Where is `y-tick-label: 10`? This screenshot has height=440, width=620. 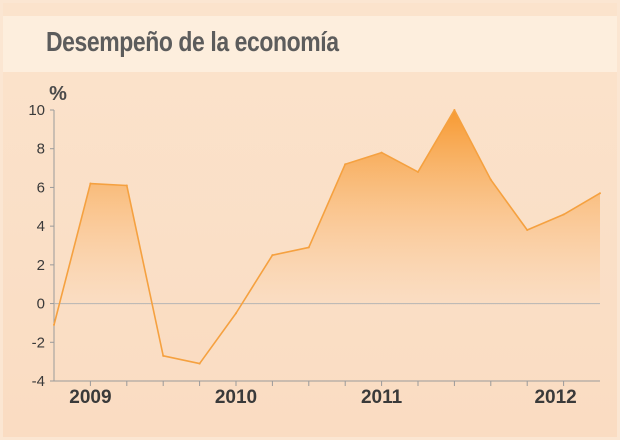
y-tick-label: 10 is located at coordinates (36, 110).